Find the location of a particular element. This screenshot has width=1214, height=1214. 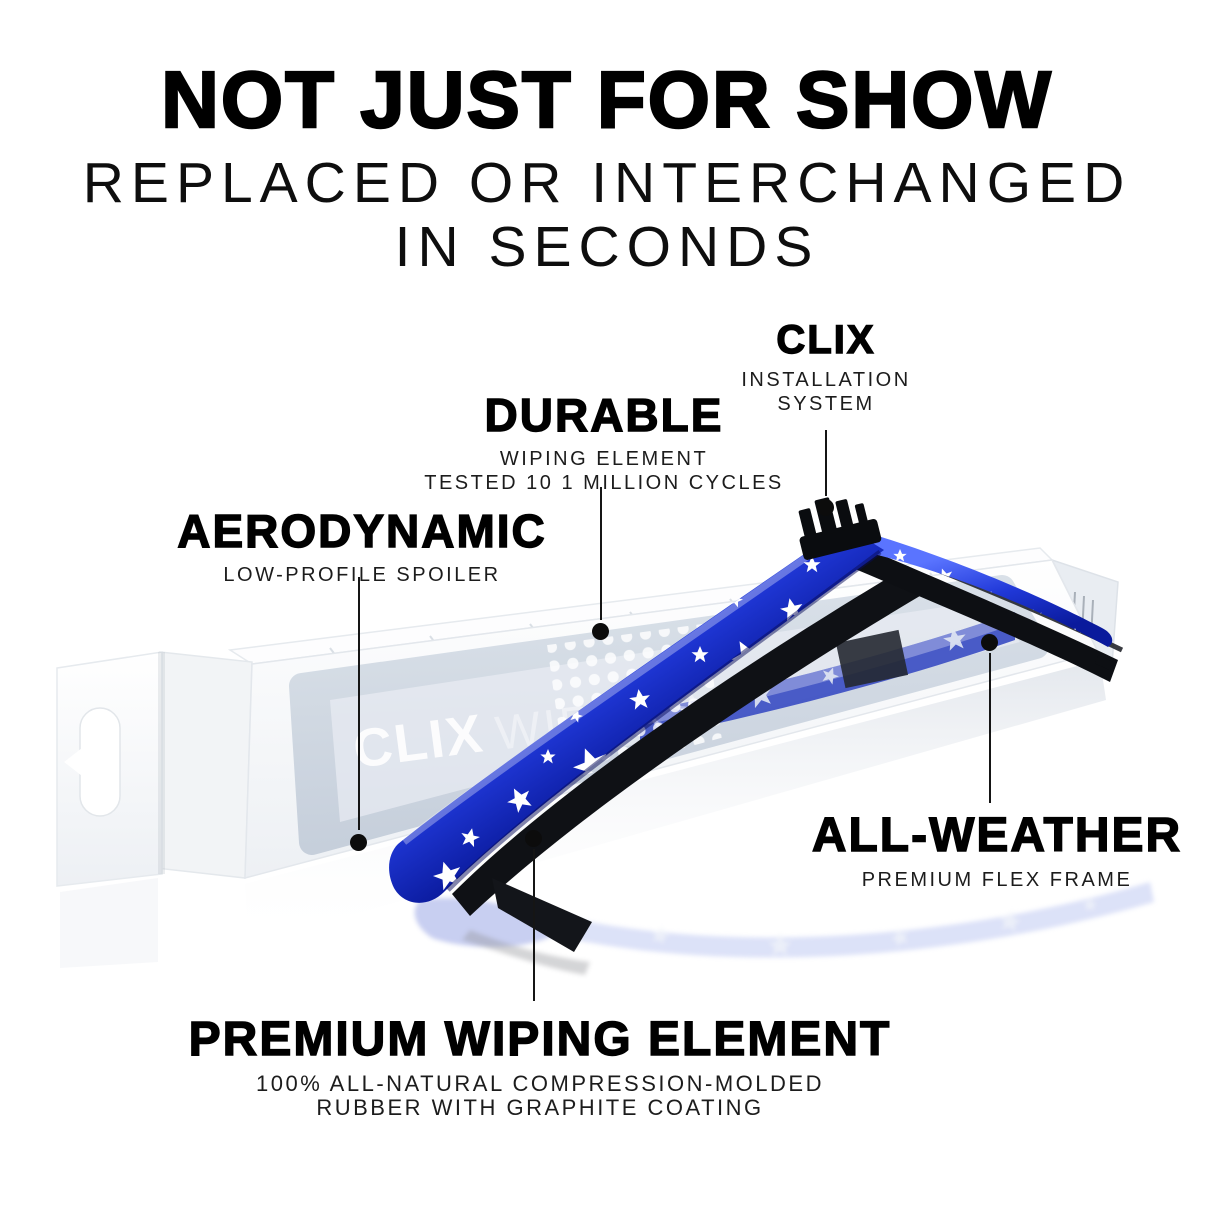

blade-reflection is located at coordinates (784, 928).